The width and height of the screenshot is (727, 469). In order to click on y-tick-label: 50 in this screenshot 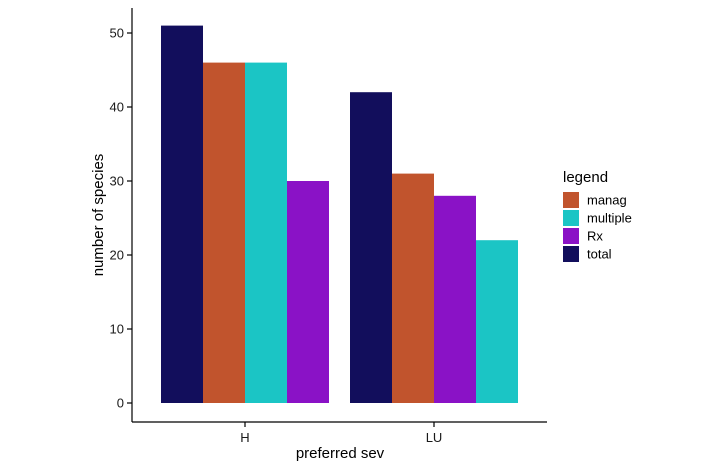, I will do `click(117, 33)`.